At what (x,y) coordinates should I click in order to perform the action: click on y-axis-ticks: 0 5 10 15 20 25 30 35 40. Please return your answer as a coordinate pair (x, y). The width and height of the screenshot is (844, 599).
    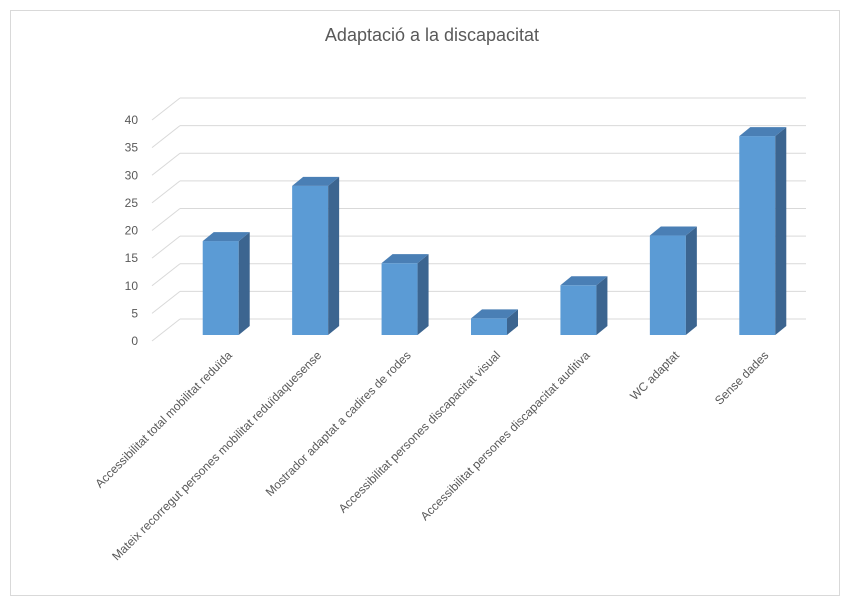
    Looking at the image, I should click on (132, 230).